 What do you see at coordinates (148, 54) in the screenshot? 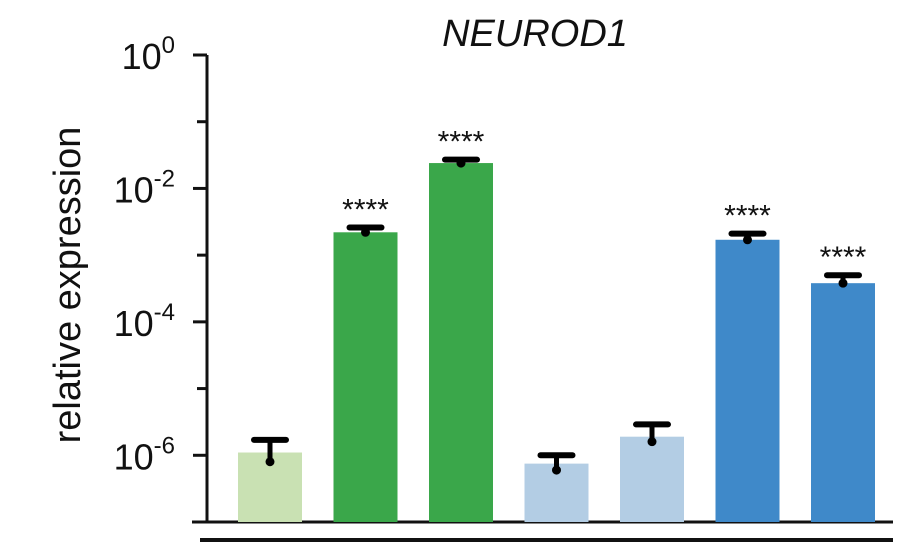
I see `y-tick-label: 10⁰` at bounding box center [148, 54].